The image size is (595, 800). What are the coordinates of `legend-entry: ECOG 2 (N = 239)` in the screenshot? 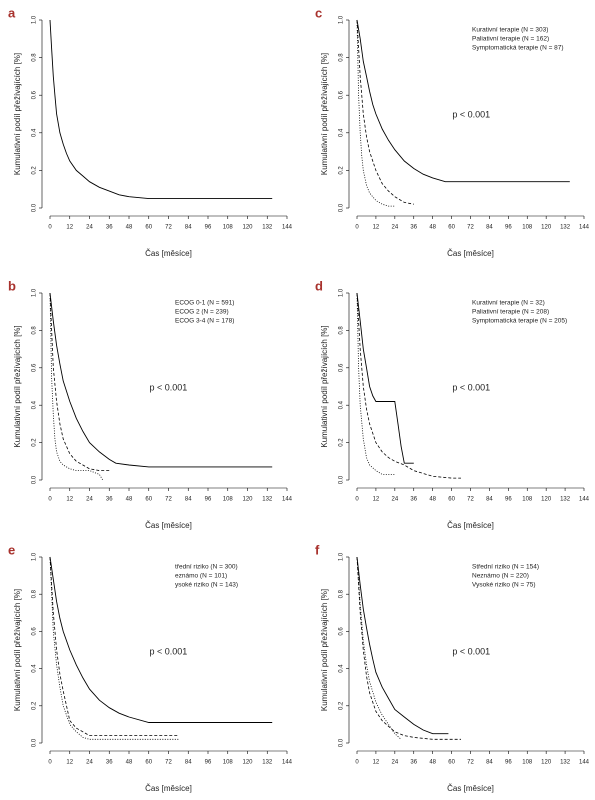 It's located at (202, 312).